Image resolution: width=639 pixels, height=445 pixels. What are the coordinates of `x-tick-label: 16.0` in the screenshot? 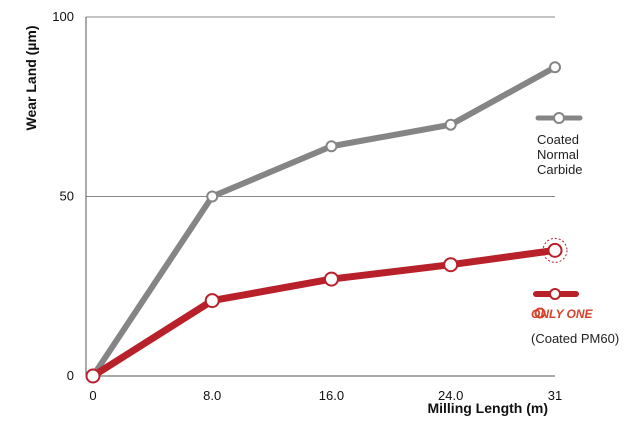 It's located at (331, 395).